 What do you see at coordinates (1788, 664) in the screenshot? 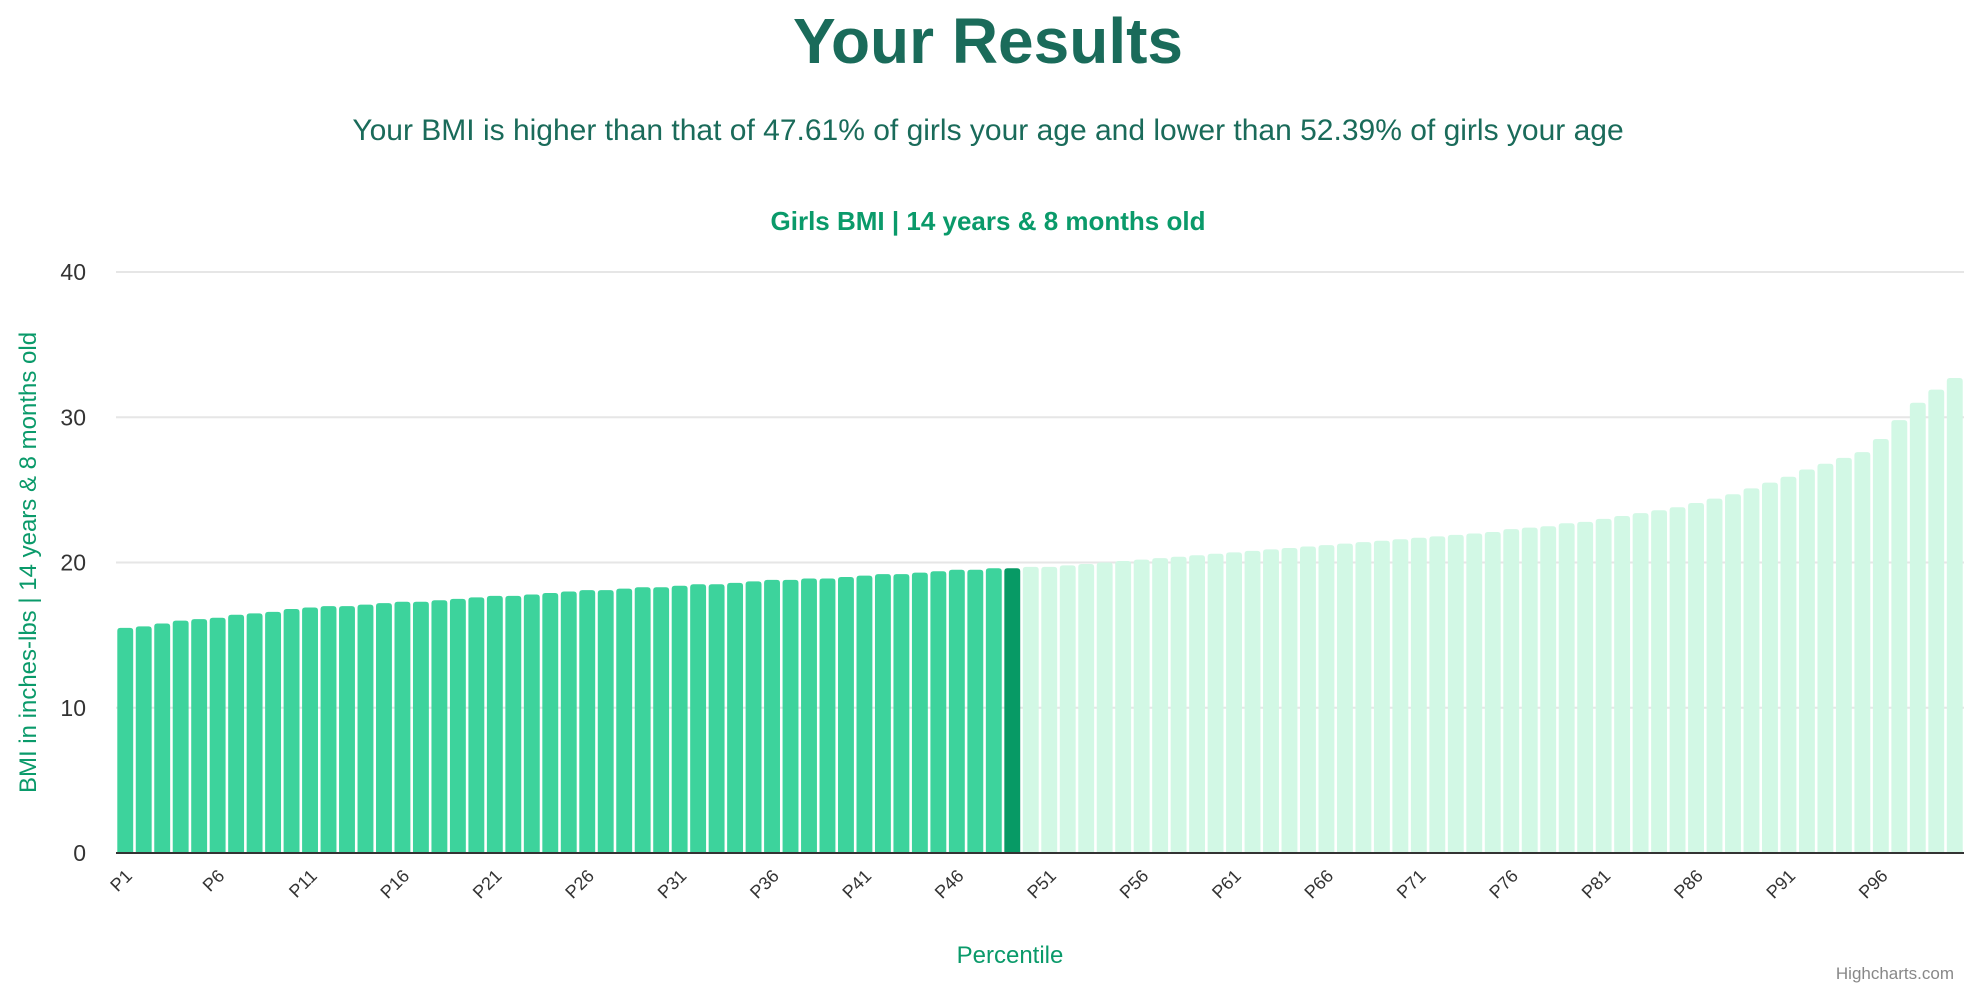
I see `bar-p91` at bounding box center [1788, 664].